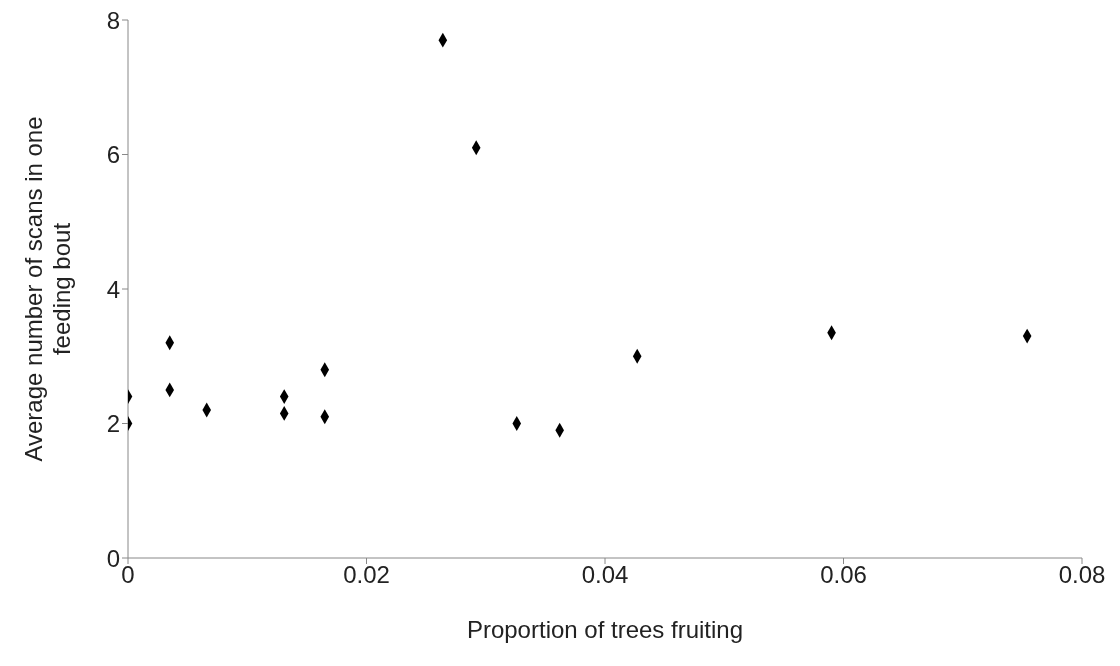  Describe the element at coordinates (113, 289) in the screenshot. I see `y-tick-label: 4` at that location.